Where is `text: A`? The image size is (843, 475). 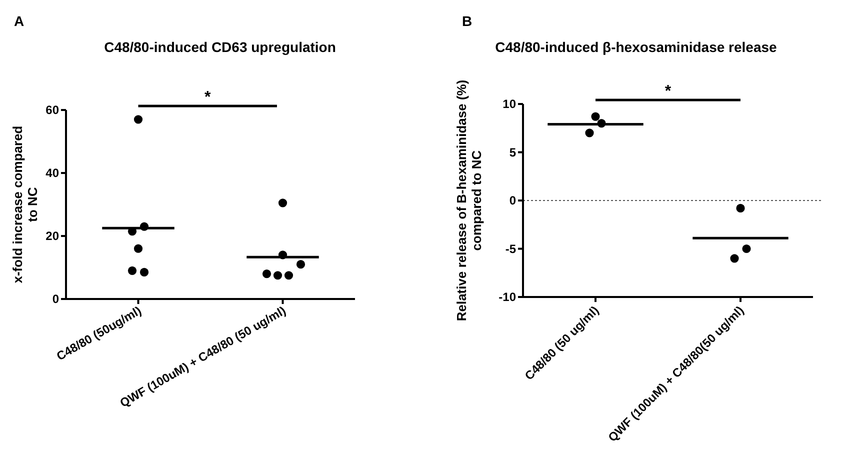 text: A is located at coordinates (19, 21).